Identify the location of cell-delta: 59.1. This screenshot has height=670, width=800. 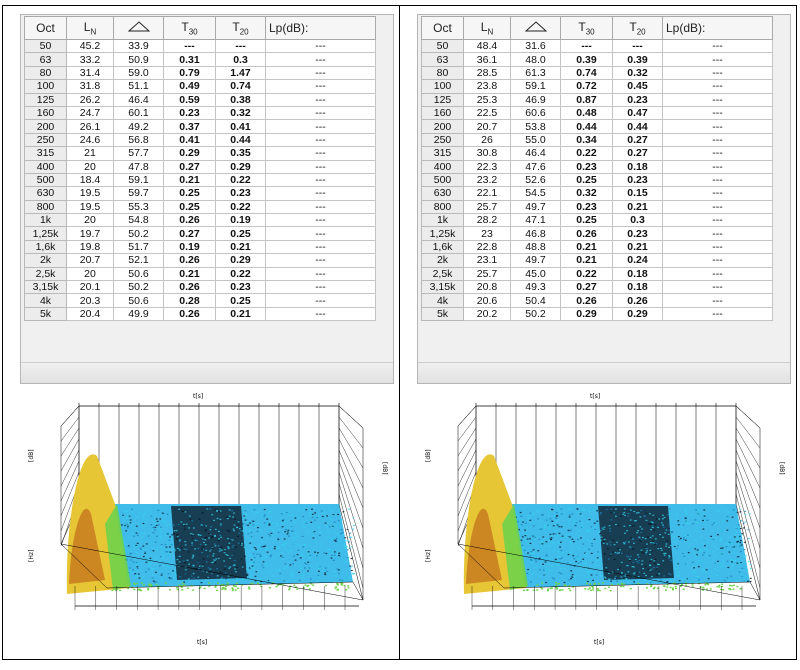
(535, 86).